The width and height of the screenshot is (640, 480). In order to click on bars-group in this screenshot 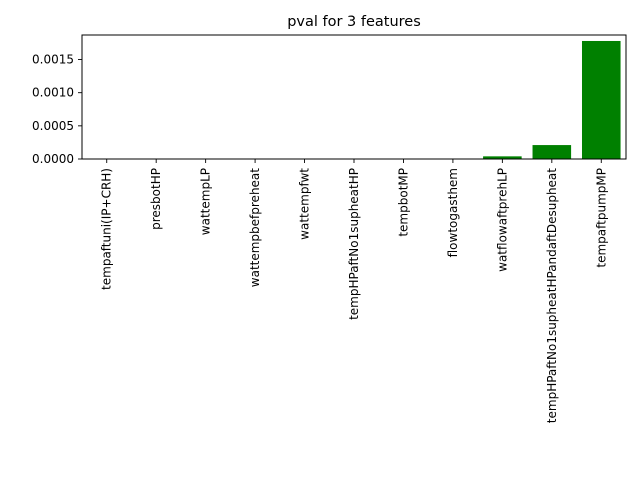, I will do `click(552, 99)`.